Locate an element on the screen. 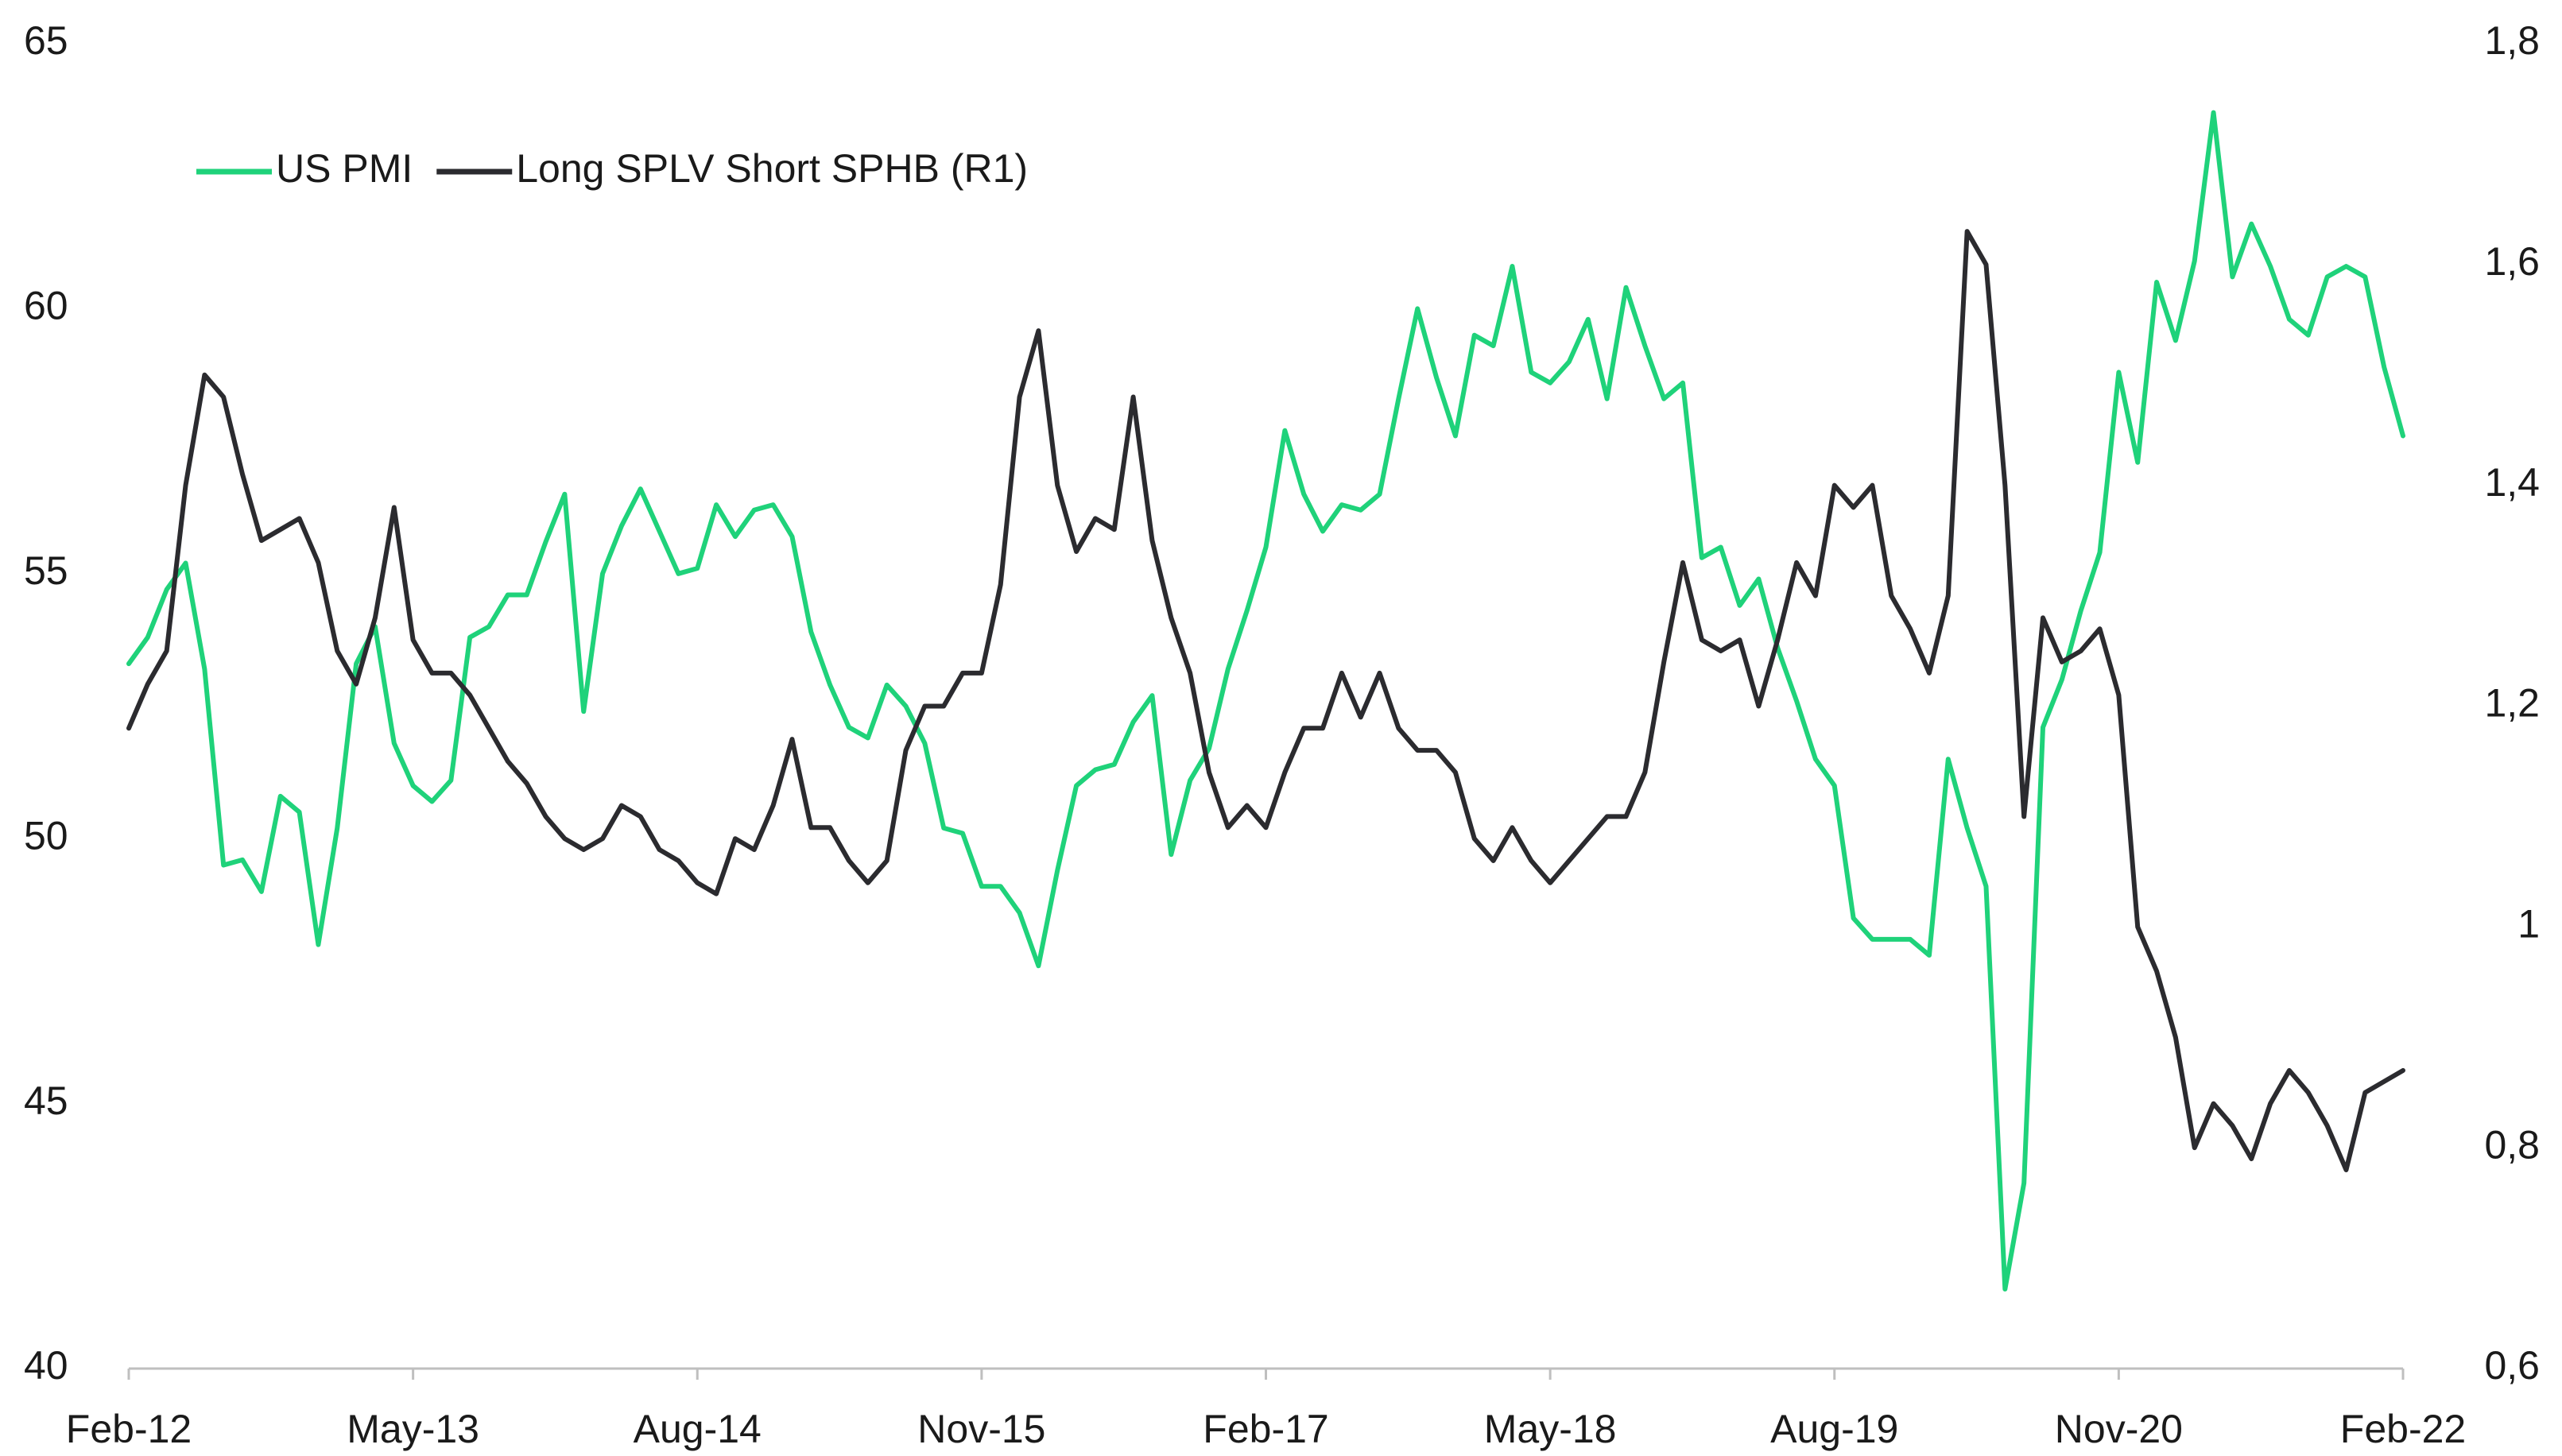 This screenshot has width=2562, height=1456. legend-label: Long SPLV Short SPHB (R1) is located at coordinates (772, 168).